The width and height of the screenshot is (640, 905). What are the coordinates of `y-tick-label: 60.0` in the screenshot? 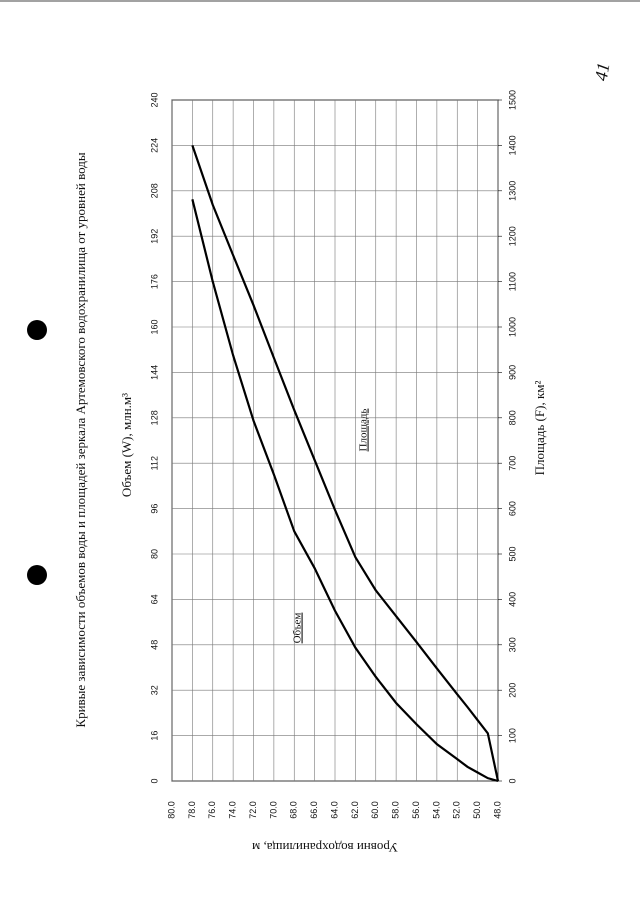 It's located at (375, 810).